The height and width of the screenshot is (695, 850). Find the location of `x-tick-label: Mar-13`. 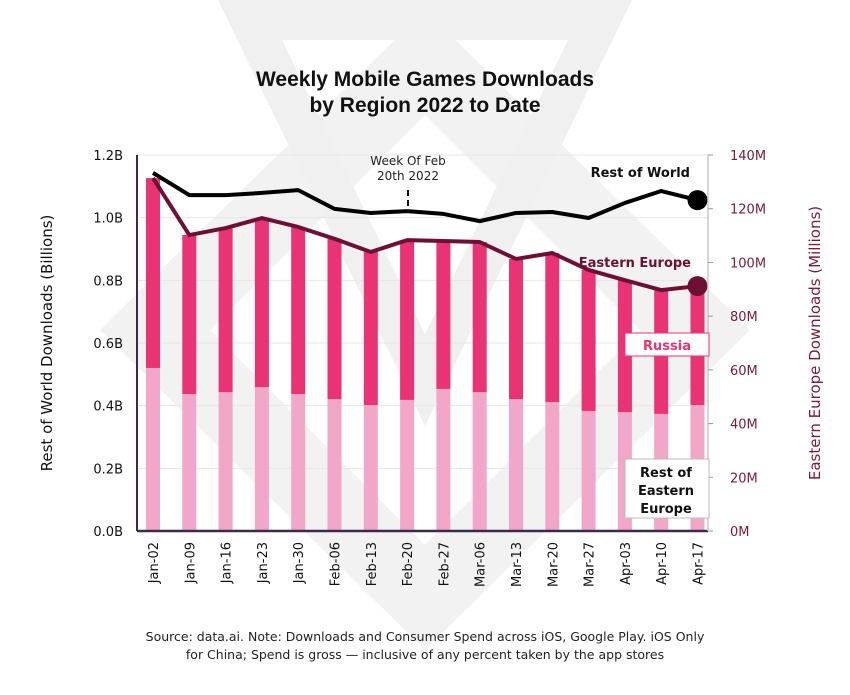

x-tick-label: Mar-13 is located at coordinates (517, 564).